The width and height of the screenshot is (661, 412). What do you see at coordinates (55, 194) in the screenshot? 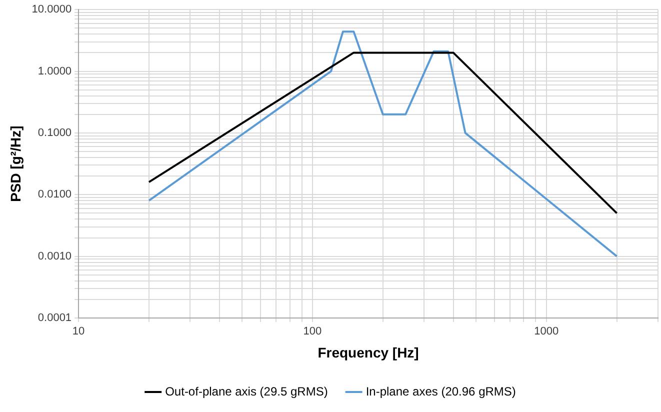
I see `y-tick-label: 0.0100` at bounding box center [55, 194].